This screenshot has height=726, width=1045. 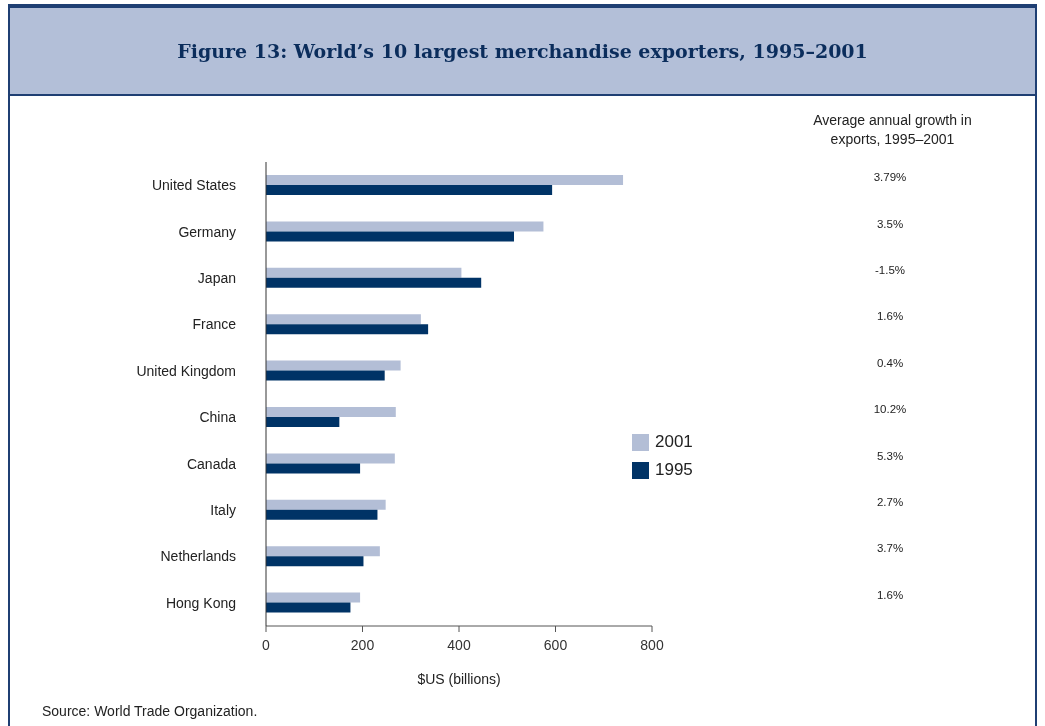 I want to click on text: 2.7%, so click(x=890, y=502).